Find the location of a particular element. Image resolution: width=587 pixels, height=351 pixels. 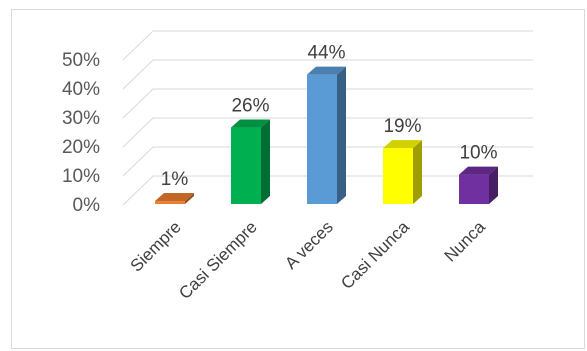

y-axis-ticks: 0% 10% 20% 30% 40% 50% is located at coordinates (81, 133).